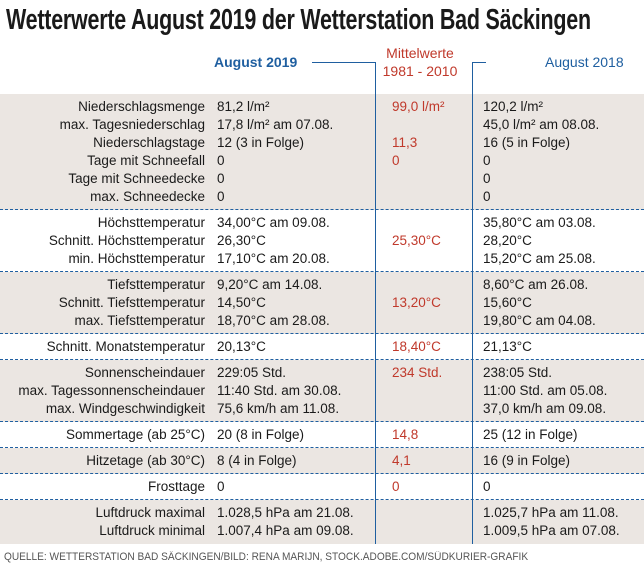  What do you see at coordinates (416, 240) in the screenshot?
I see `value-mean: 25,30°C` at bounding box center [416, 240].